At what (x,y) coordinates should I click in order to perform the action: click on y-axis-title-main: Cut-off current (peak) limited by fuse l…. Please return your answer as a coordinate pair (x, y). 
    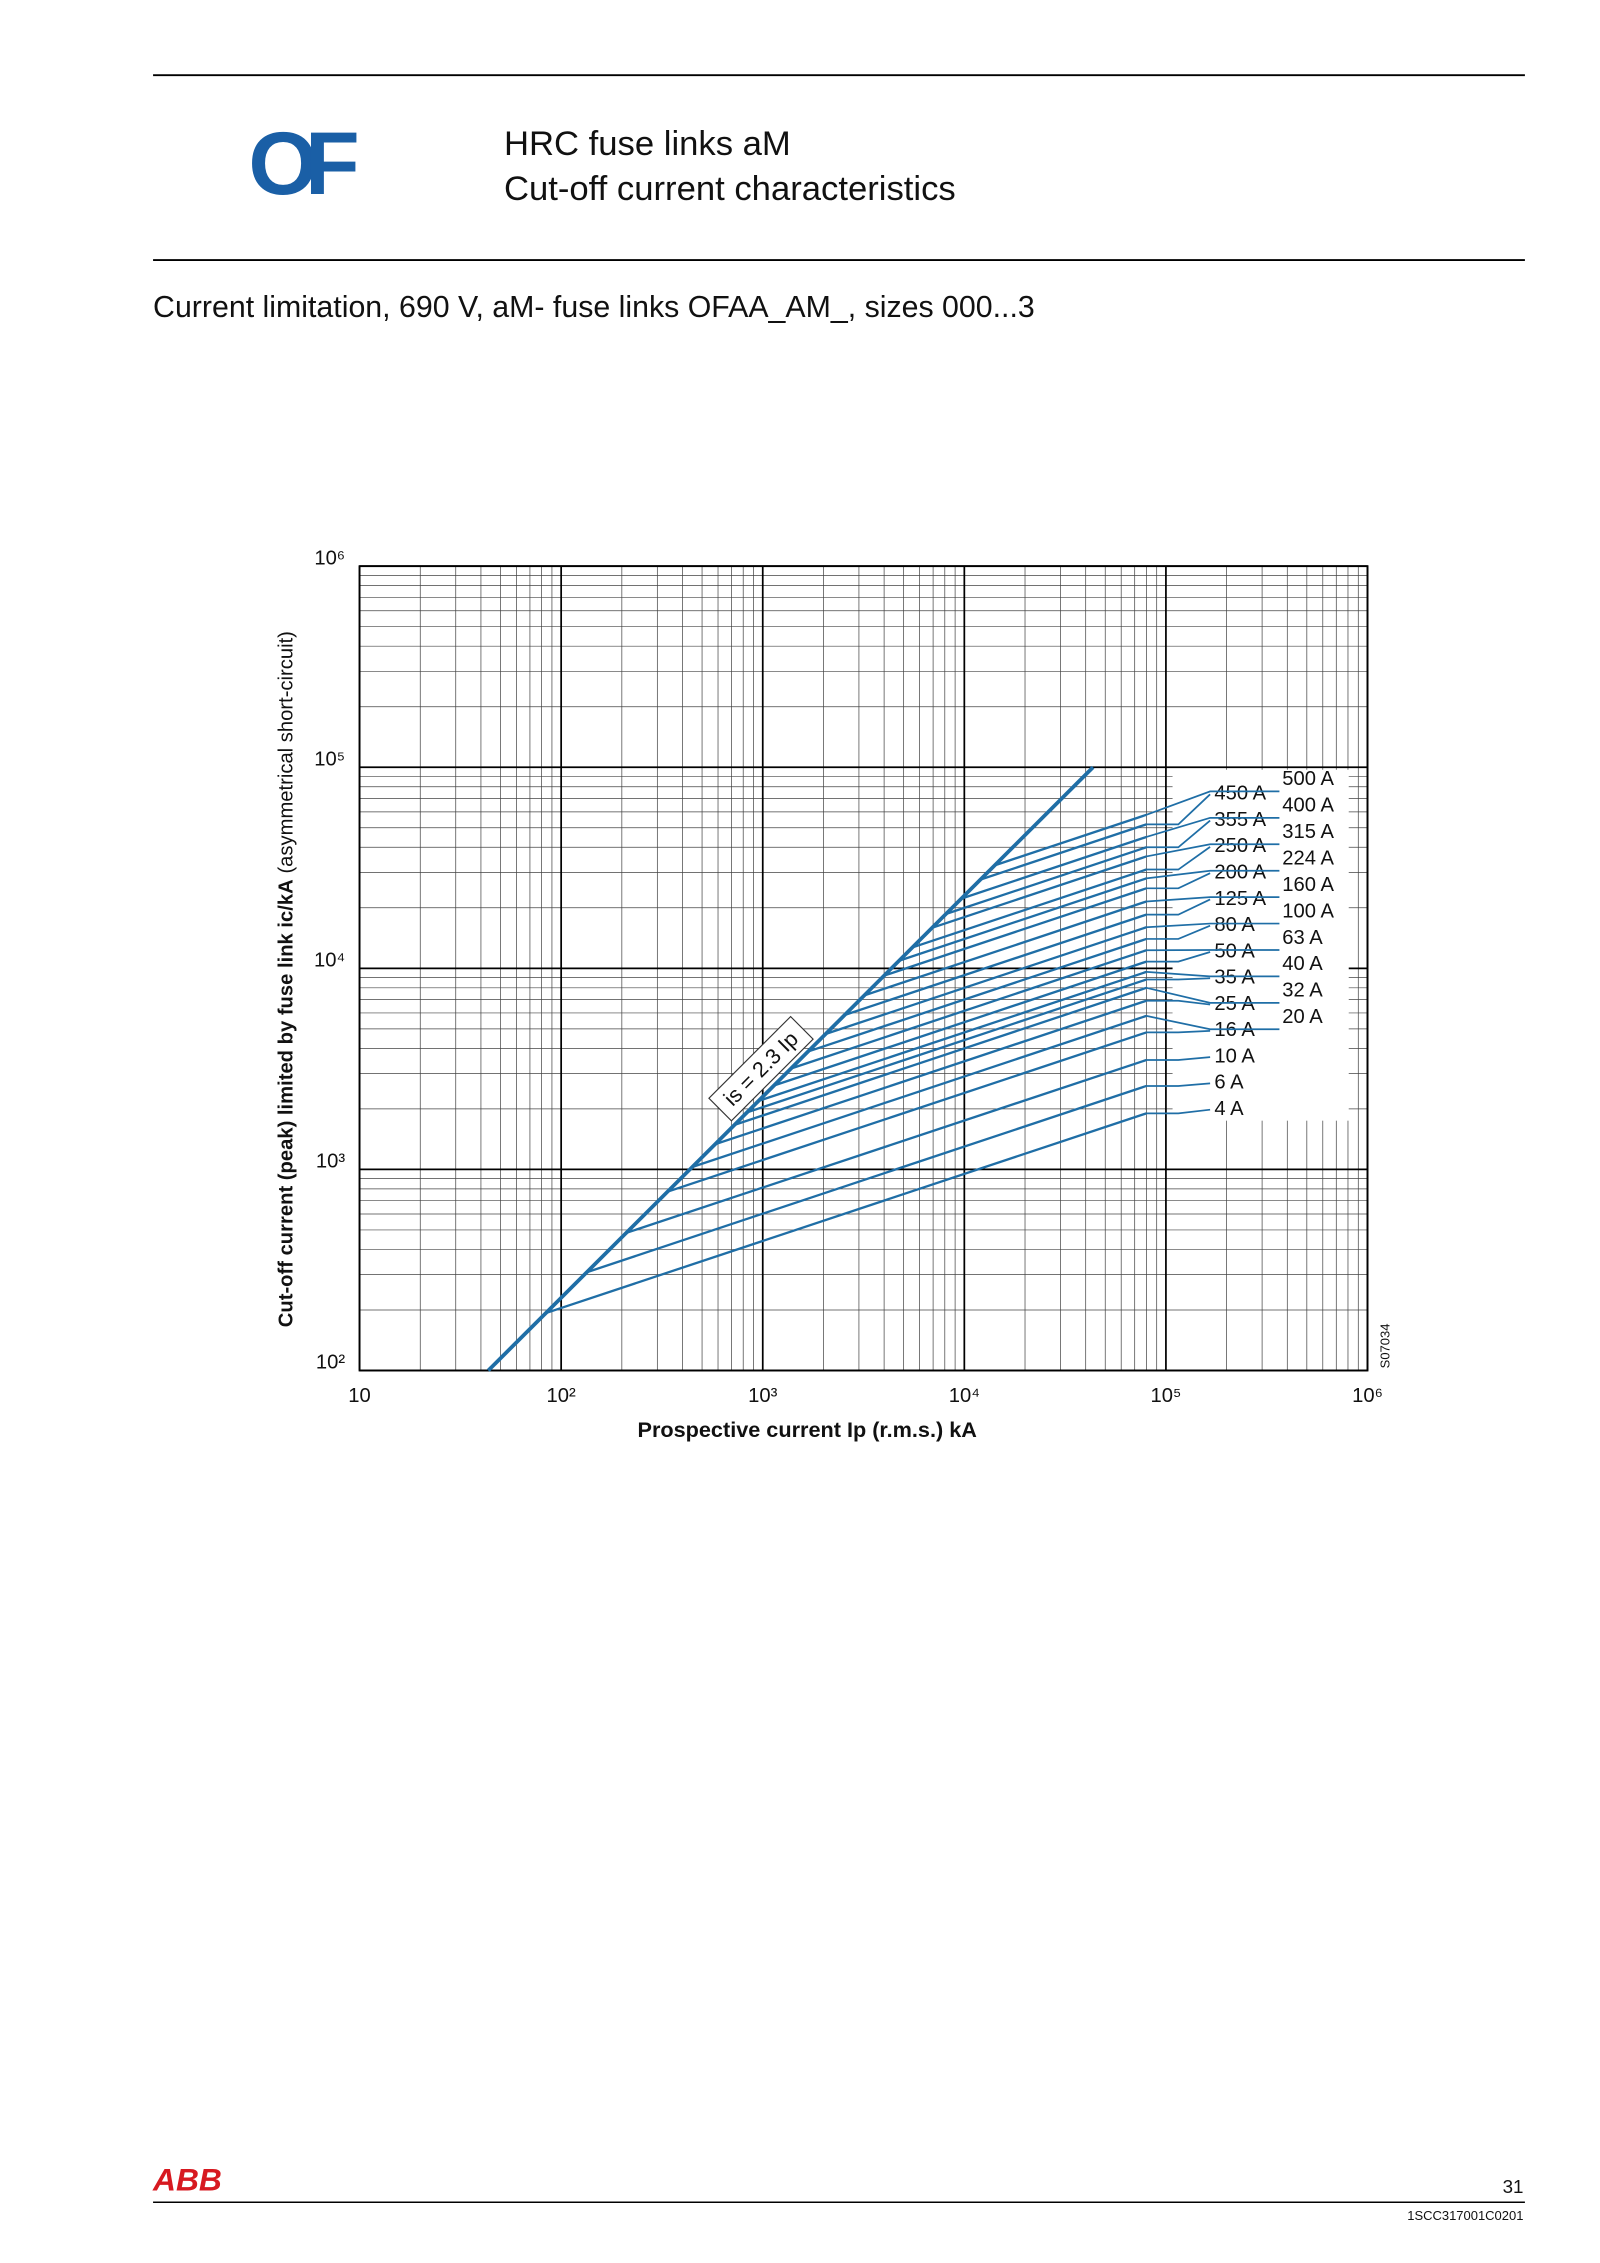
    Looking at the image, I should click on (287, 1103).